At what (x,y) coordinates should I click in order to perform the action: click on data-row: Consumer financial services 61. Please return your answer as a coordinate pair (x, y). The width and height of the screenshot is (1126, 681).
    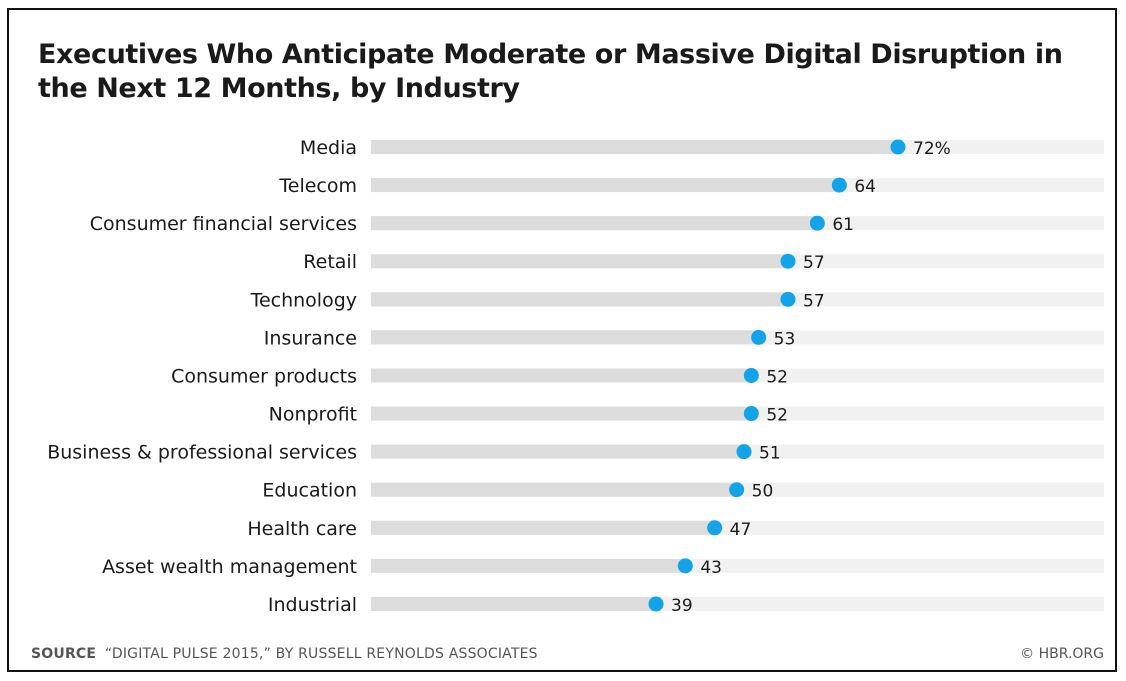
    Looking at the image, I should click on (597, 224).